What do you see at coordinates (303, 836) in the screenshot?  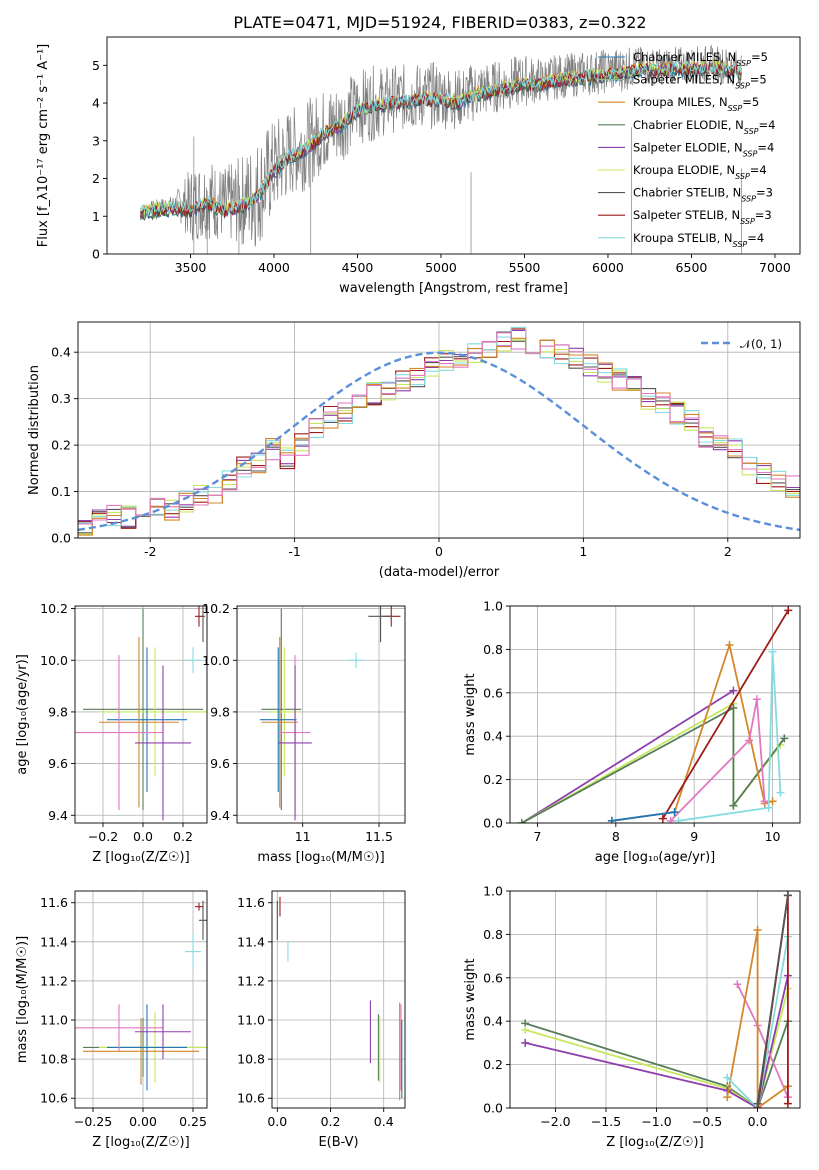 I see `x-tick-label: 11` at bounding box center [303, 836].